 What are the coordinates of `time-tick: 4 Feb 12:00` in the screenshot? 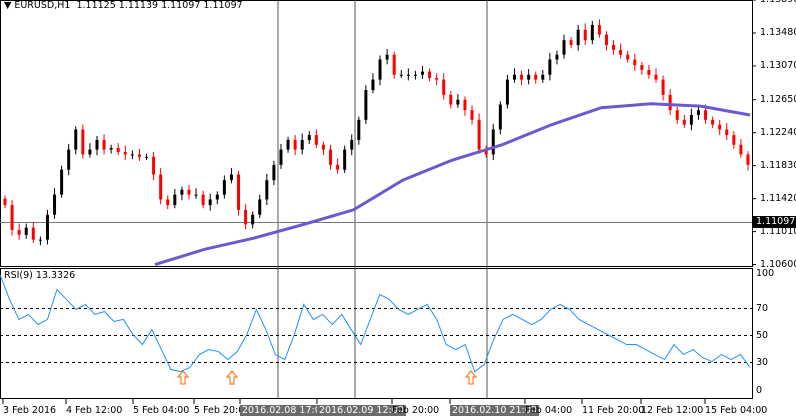 It's located at (94, 410).